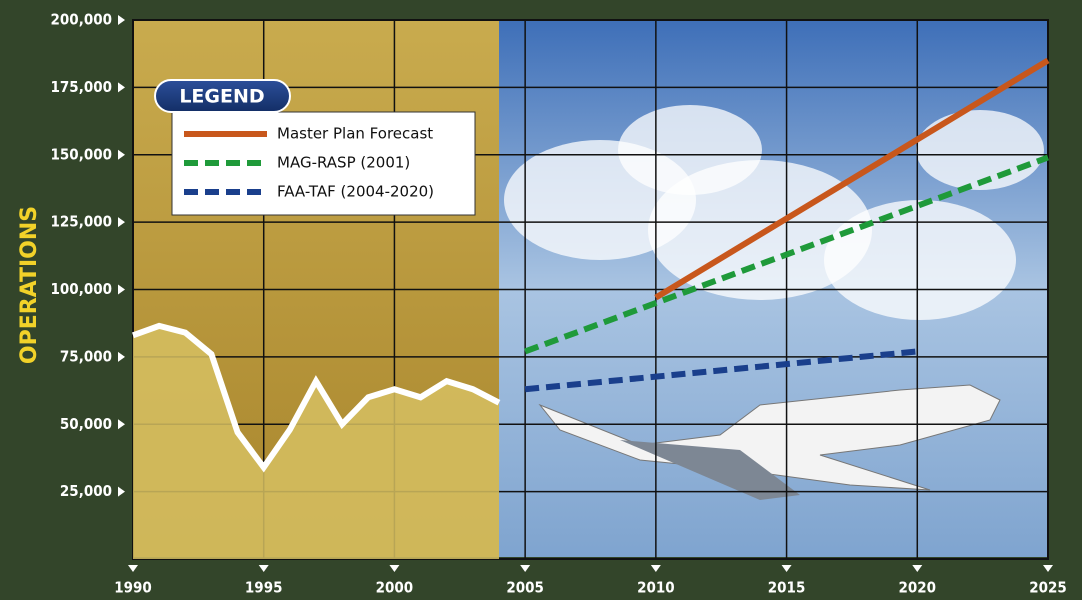 The image size is (1082, 600). I want to click on y-tick-label: 150,000, so click(81, 154).